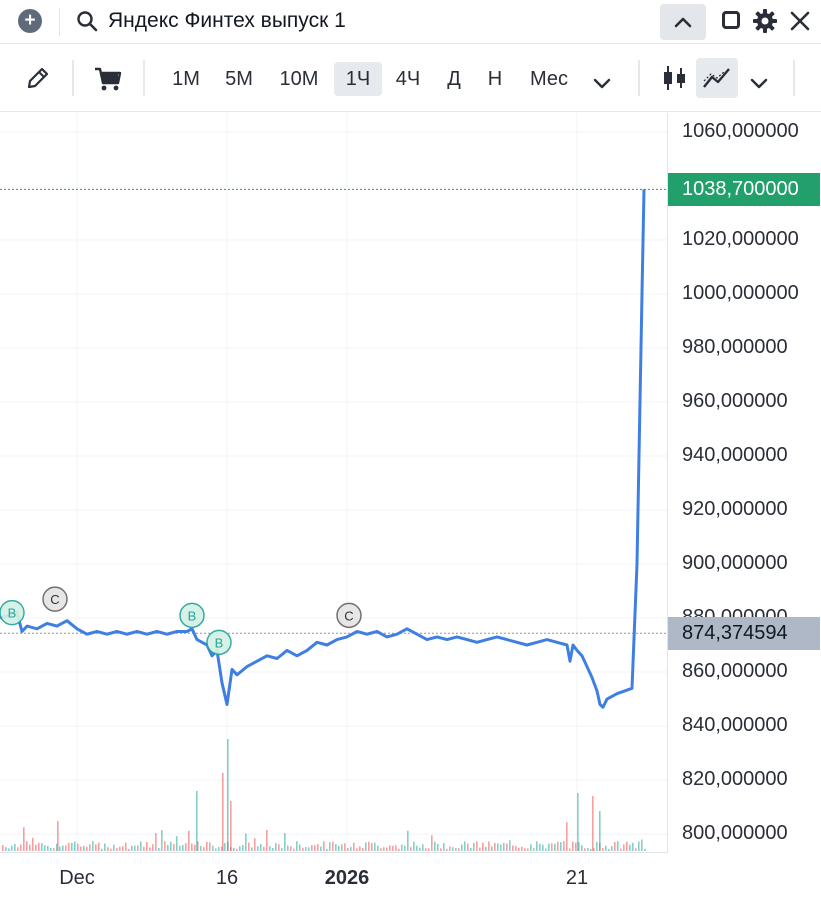 This screenshot has height=899, width=821. What do you see at coordinates (186, 79) in the screenshot?
I see `timeframe-1m: 1М` at bounding box center [186, 79].